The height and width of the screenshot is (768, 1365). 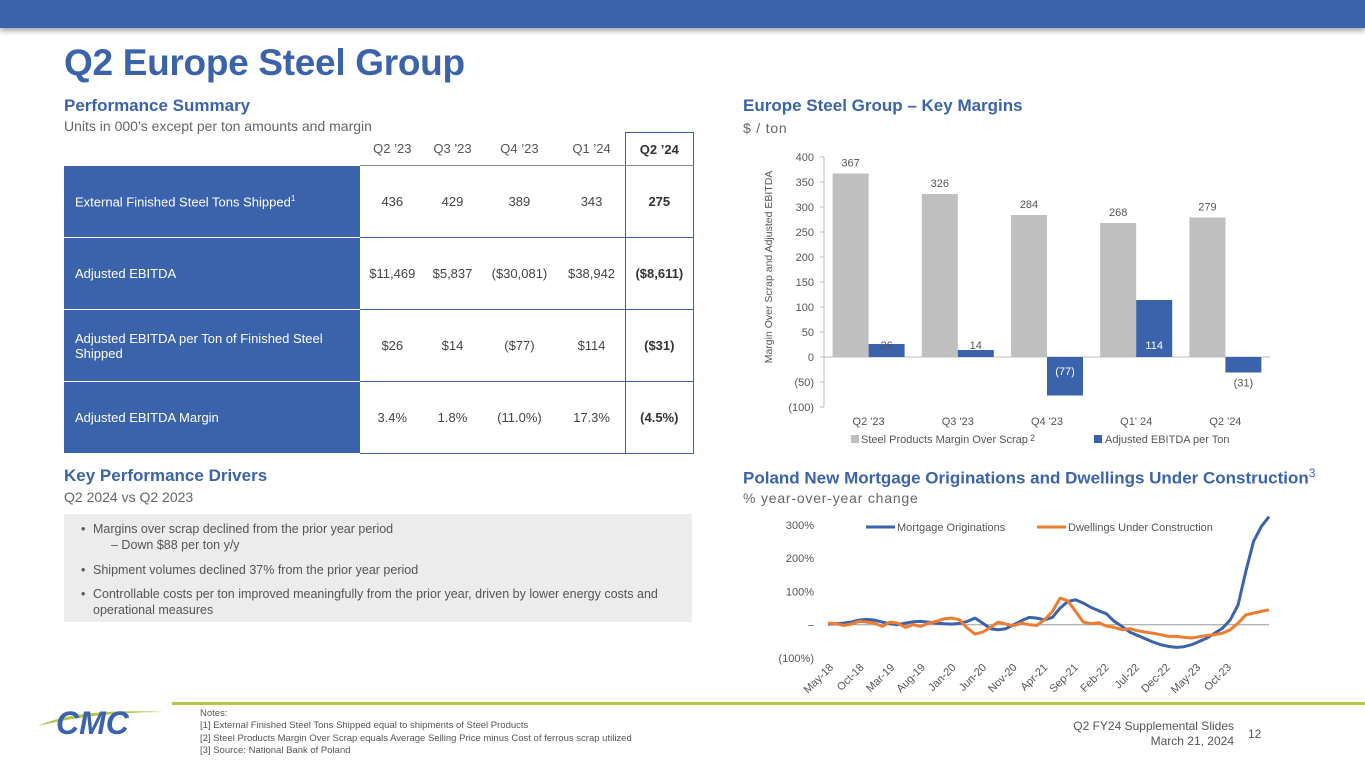 What do you see at coordinates (1186, 679) in the screenshot?
I see `x-tick-label: May-23` at bounding box center [1186, 679].